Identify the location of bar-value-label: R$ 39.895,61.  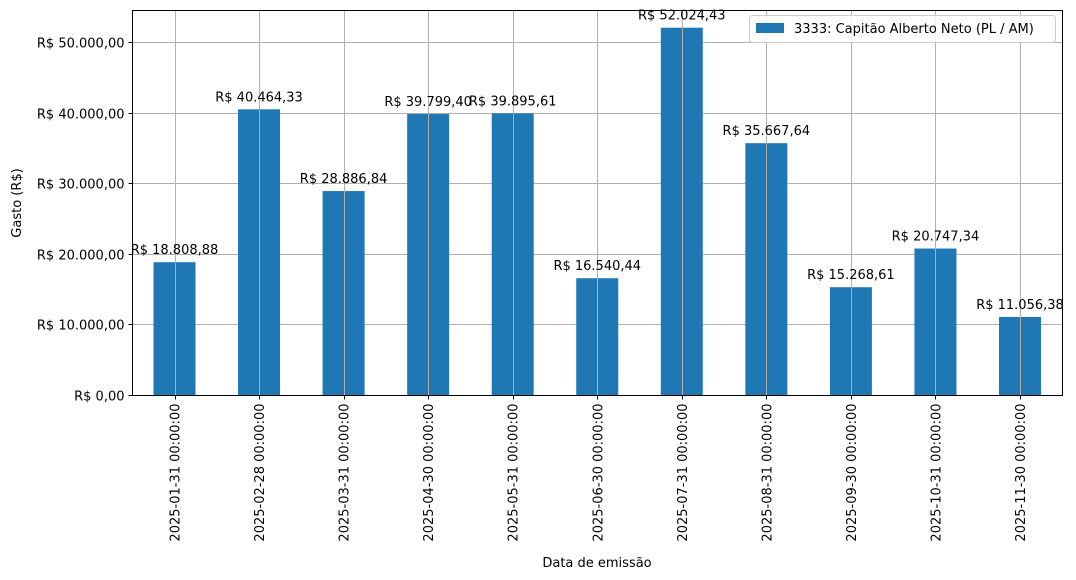
(513, 101).